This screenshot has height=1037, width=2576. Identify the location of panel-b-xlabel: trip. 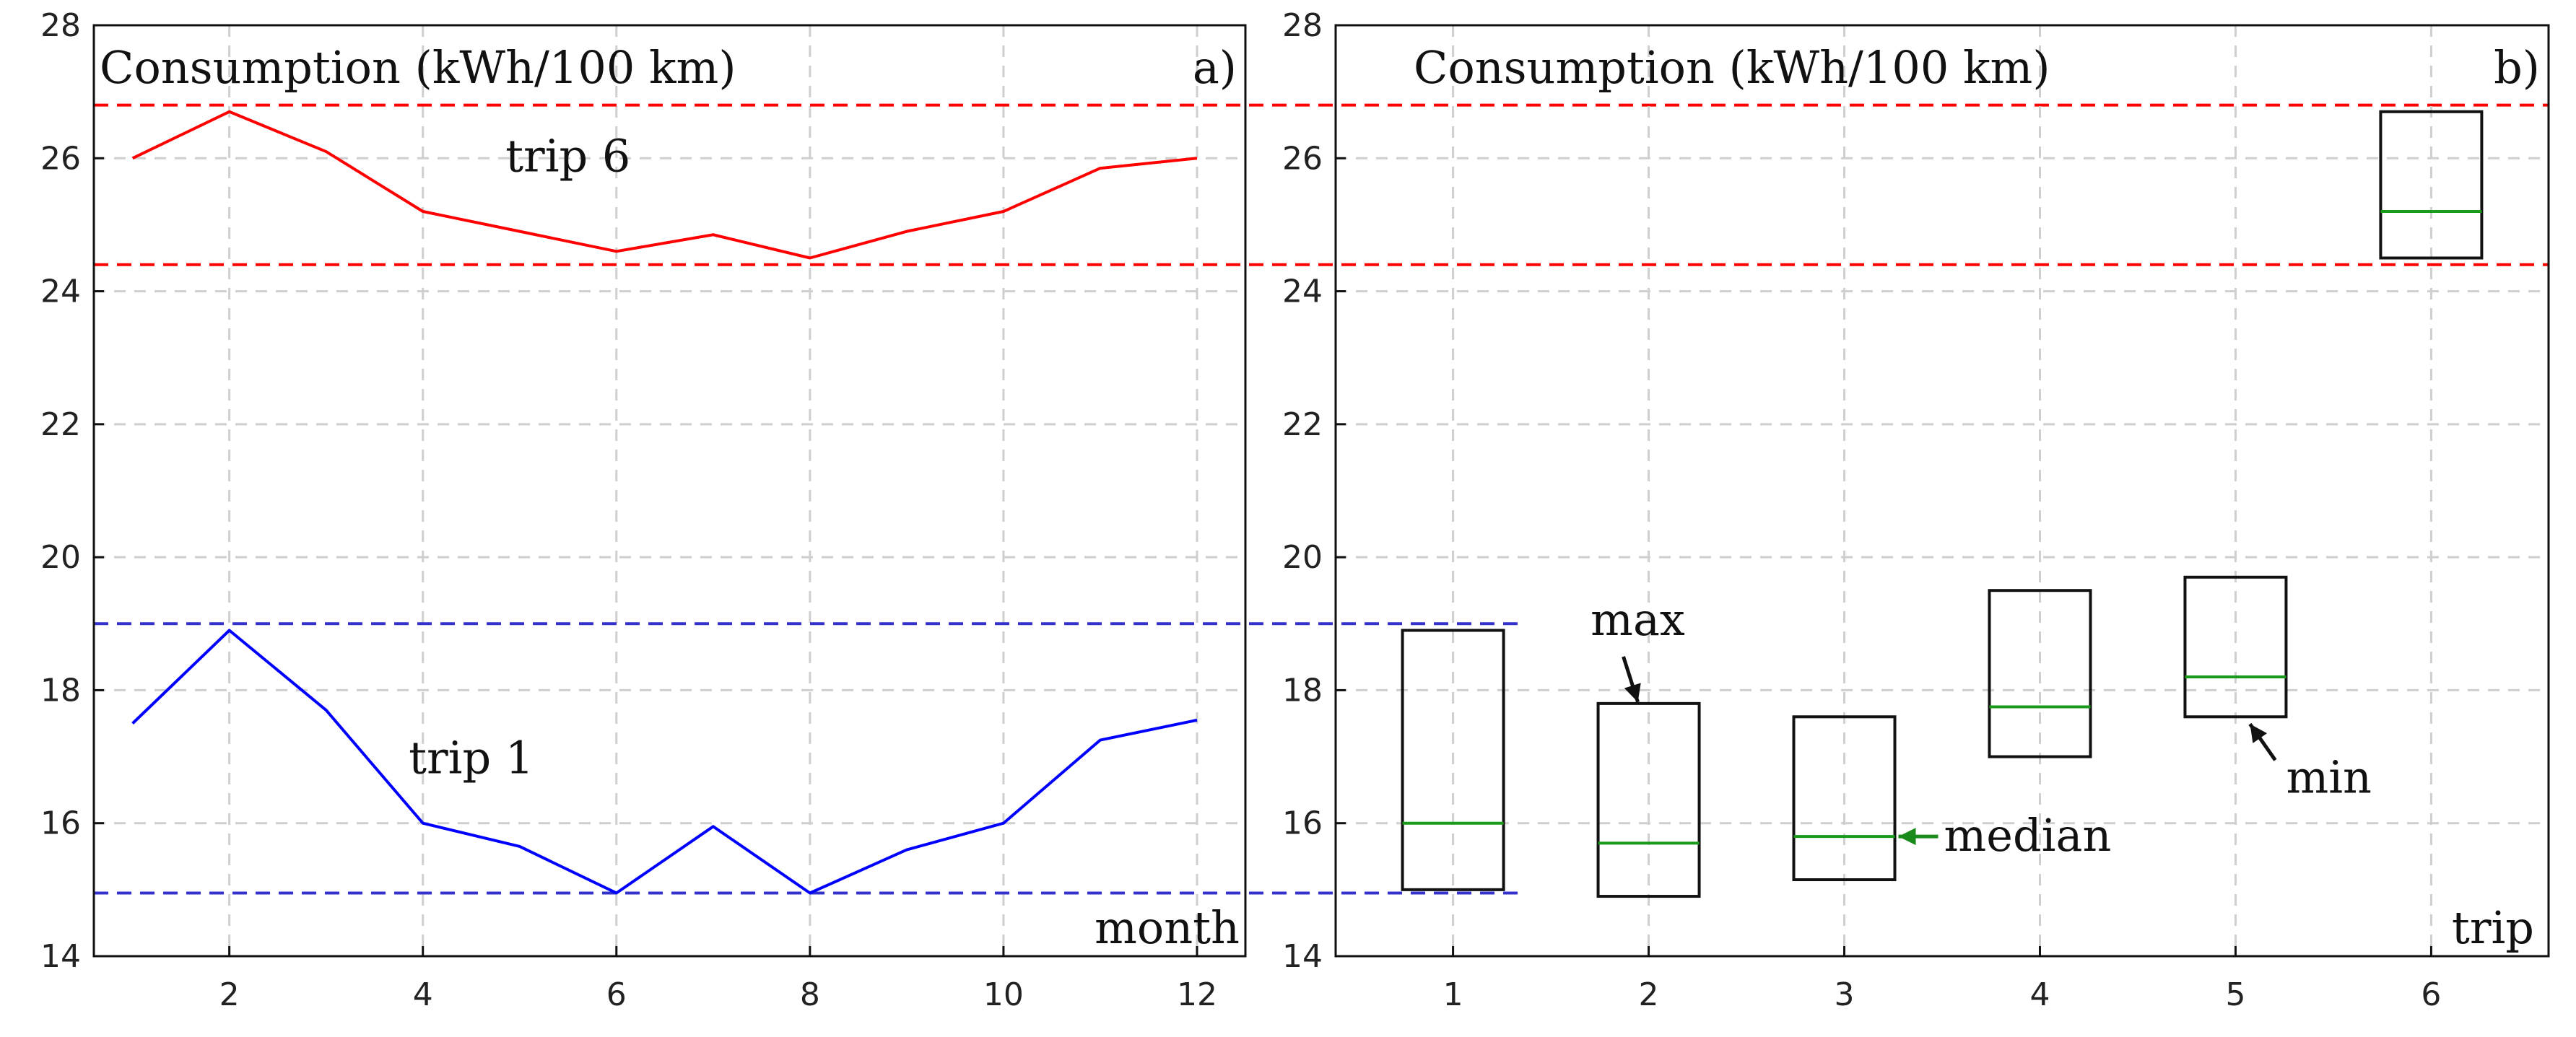
(2493, 927).